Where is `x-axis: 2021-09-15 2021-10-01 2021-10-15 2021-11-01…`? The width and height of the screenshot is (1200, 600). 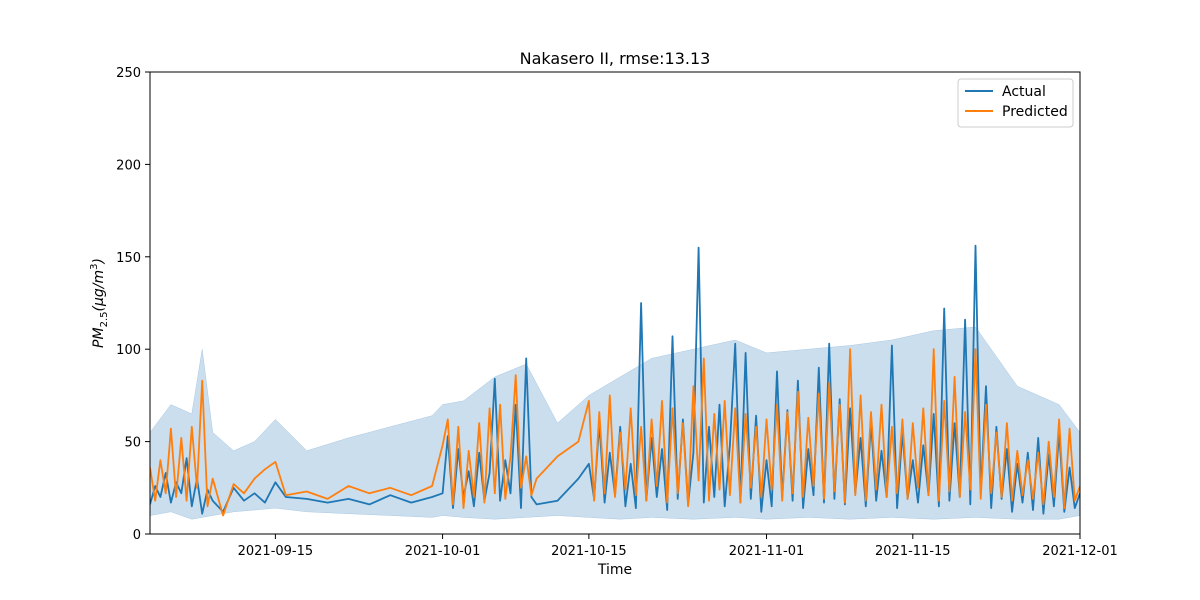
x-axis: 2021-09-15 2021-10-01 2021-10-15 2021-11-01… is located at coordinates (678, 546).